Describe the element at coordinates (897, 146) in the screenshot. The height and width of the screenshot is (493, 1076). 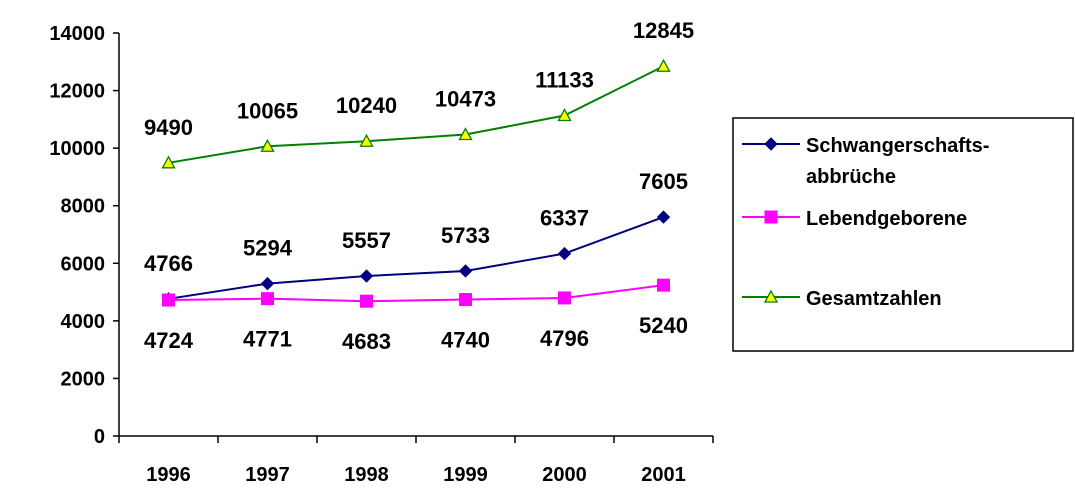
I see `legend-label: Schwangerschafts-` at that location.